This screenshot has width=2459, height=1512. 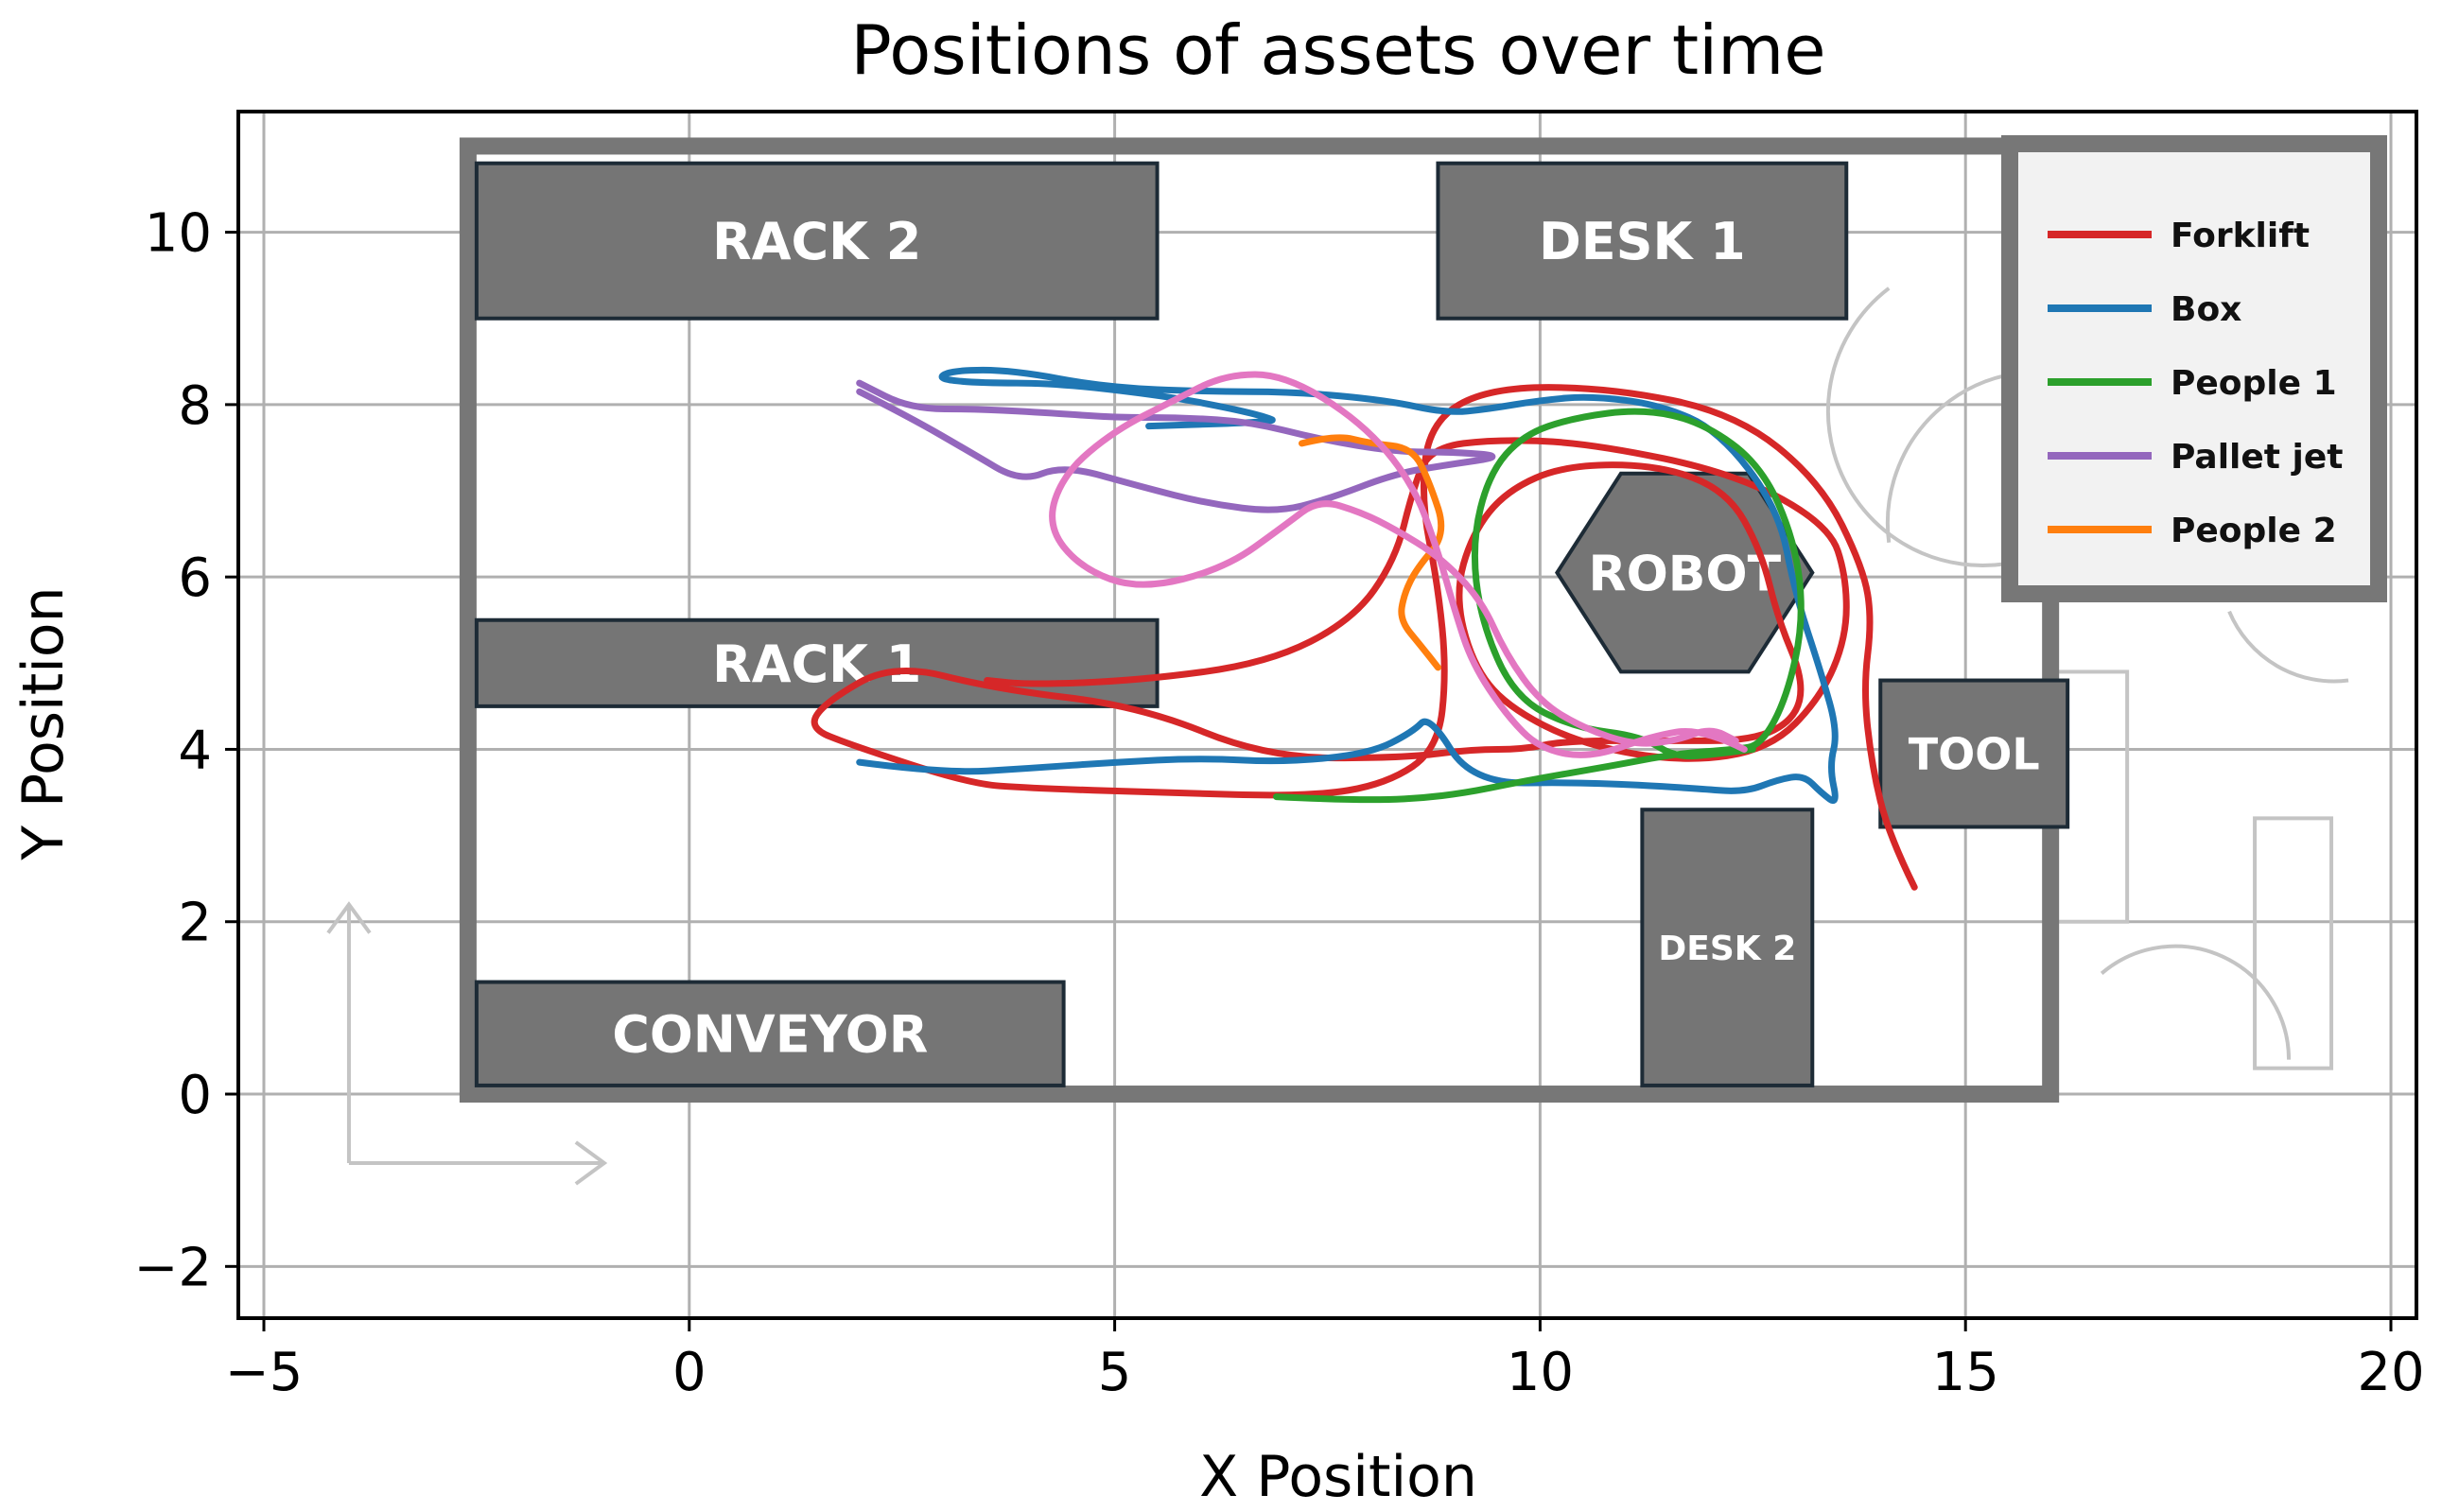 I want to click on zone-conveyor, so click(x=770, y=1033).